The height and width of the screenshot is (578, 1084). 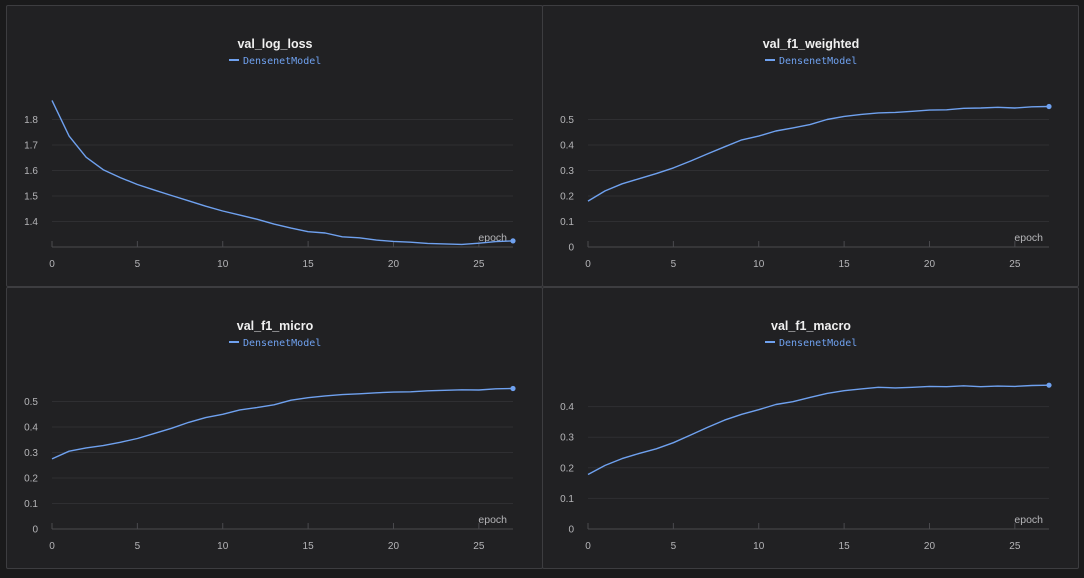 What do you see at coordinates (282, 173) in the screenshot?
I see `series-line-val-log-loss` at bounding box center [282, 173].